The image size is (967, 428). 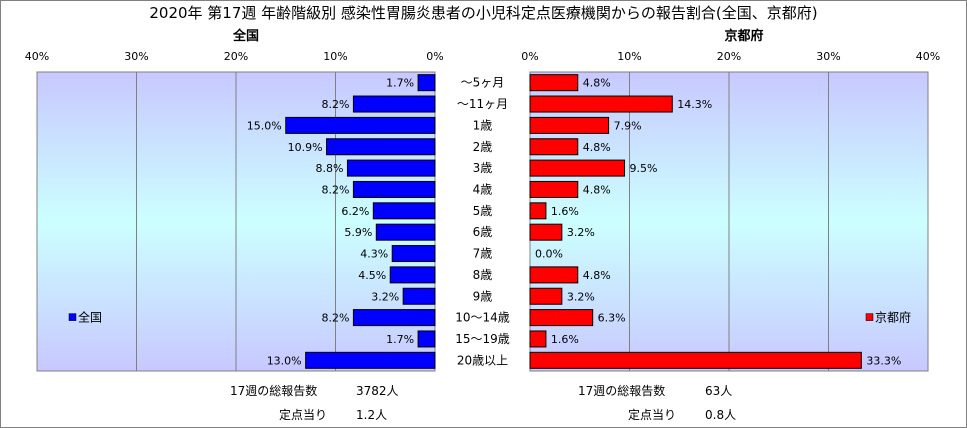 What do you see at coordinates (629, 56) in the screenshot?
I see `kyoto-tick-label: 10%` at bounding box center [629, 56].